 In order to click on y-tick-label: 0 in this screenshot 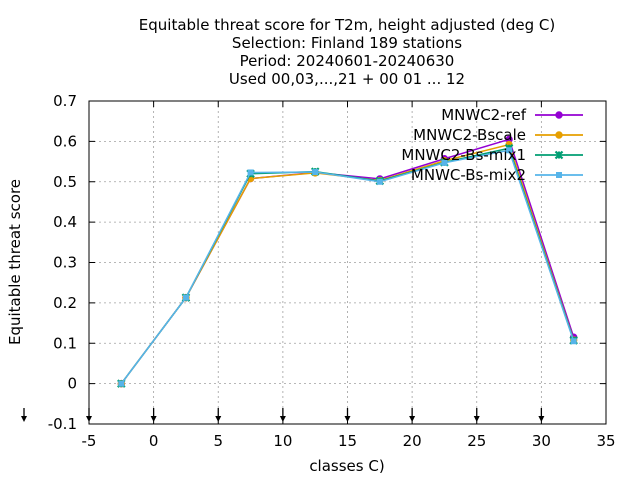, I will do `click(72, 384)`.